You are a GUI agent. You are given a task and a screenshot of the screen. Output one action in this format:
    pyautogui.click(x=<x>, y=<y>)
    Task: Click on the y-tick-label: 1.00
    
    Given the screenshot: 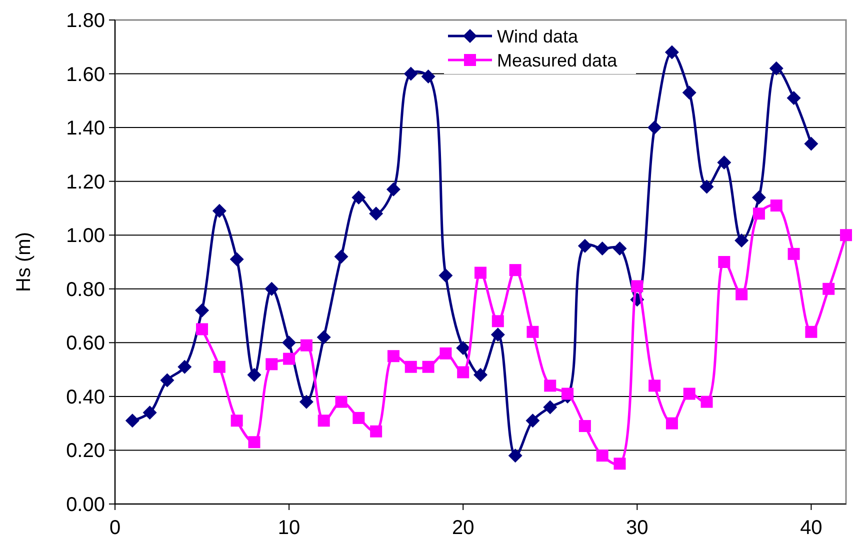 What is the action you would take?
    pyautogui.click(x=85, y=236)
    